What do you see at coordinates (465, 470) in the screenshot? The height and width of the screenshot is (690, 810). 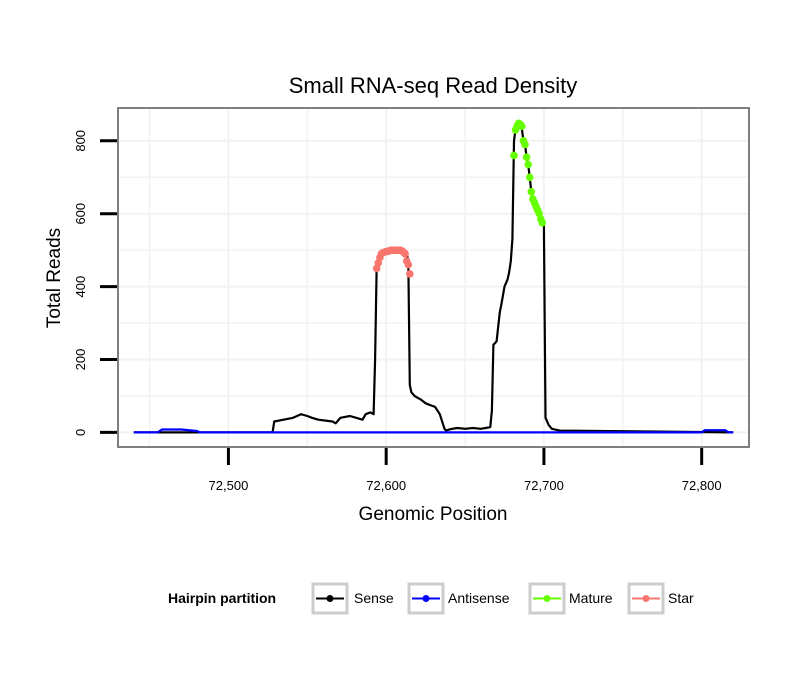 I see `x-axis: 72,500 72,600 72,700 72,800` at bounding box center [465, 470].